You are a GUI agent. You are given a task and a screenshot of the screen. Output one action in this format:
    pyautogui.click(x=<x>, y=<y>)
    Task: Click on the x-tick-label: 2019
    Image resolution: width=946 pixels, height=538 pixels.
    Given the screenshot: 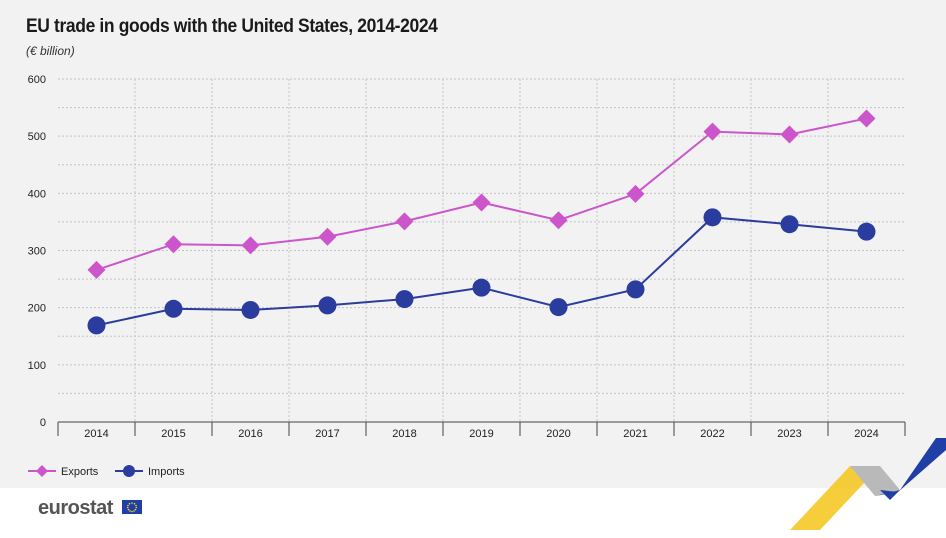 What is the action you would take?
    pyautogui.click(x=481, y=434)
    